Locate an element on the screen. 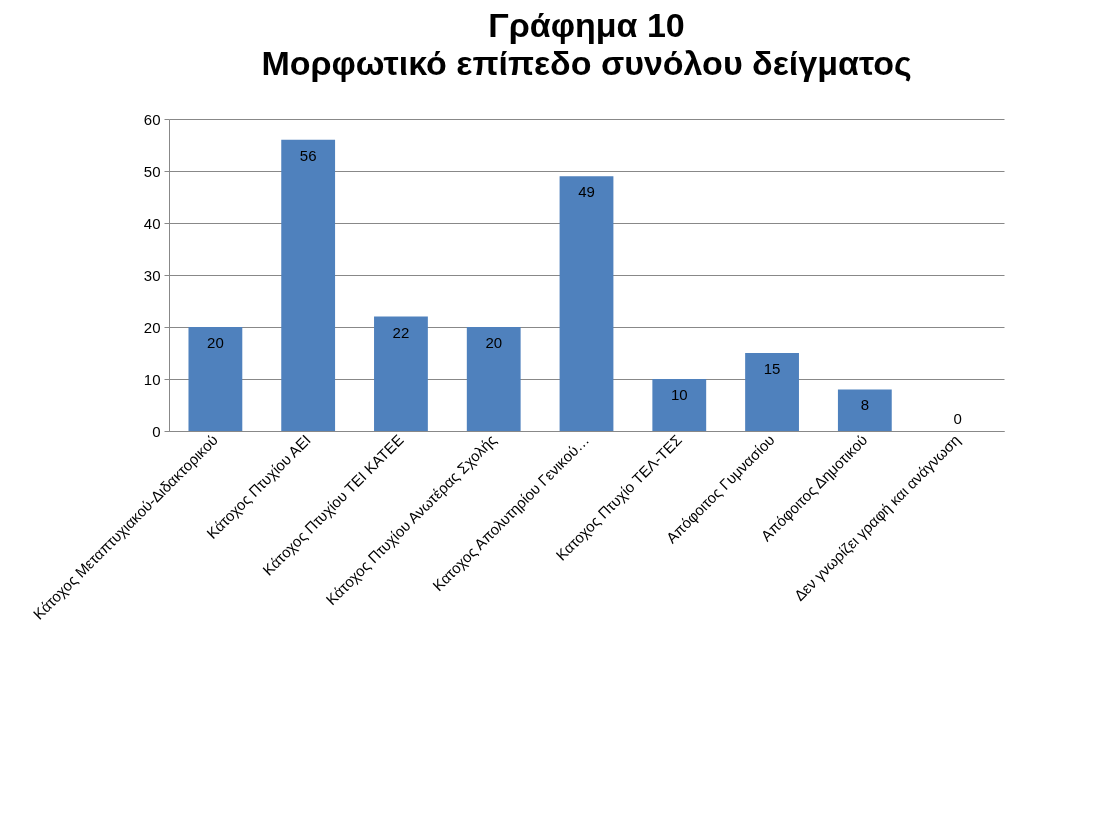 The image size is (1100, 837). y-tick-label: 50 is located at coordinates (152, 171).